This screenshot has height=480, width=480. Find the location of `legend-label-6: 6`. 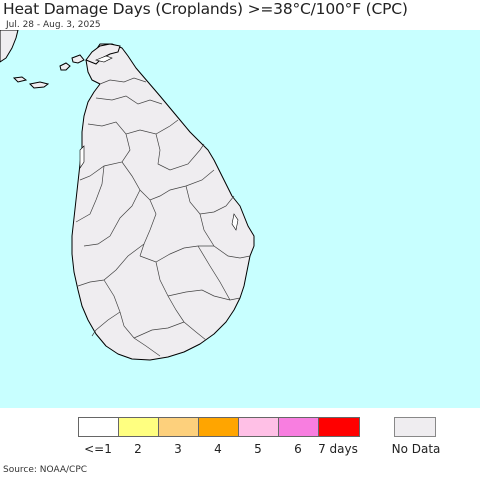

legend-label-6: 6 is located at coordinates (298, 449).